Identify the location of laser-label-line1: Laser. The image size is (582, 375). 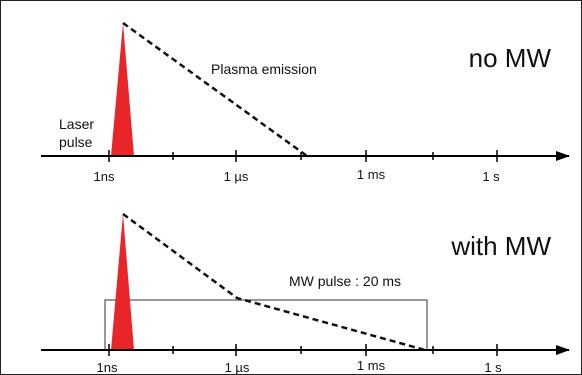
(76, 124).